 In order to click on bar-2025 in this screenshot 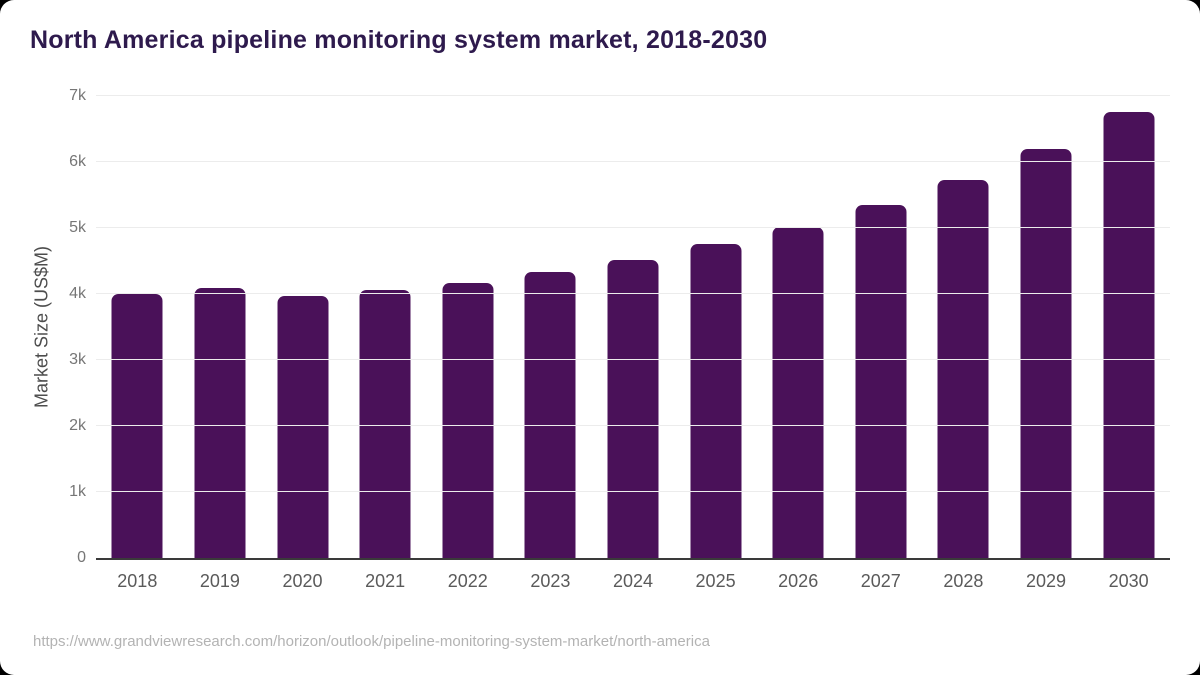, I will do `click(716, 400)`.